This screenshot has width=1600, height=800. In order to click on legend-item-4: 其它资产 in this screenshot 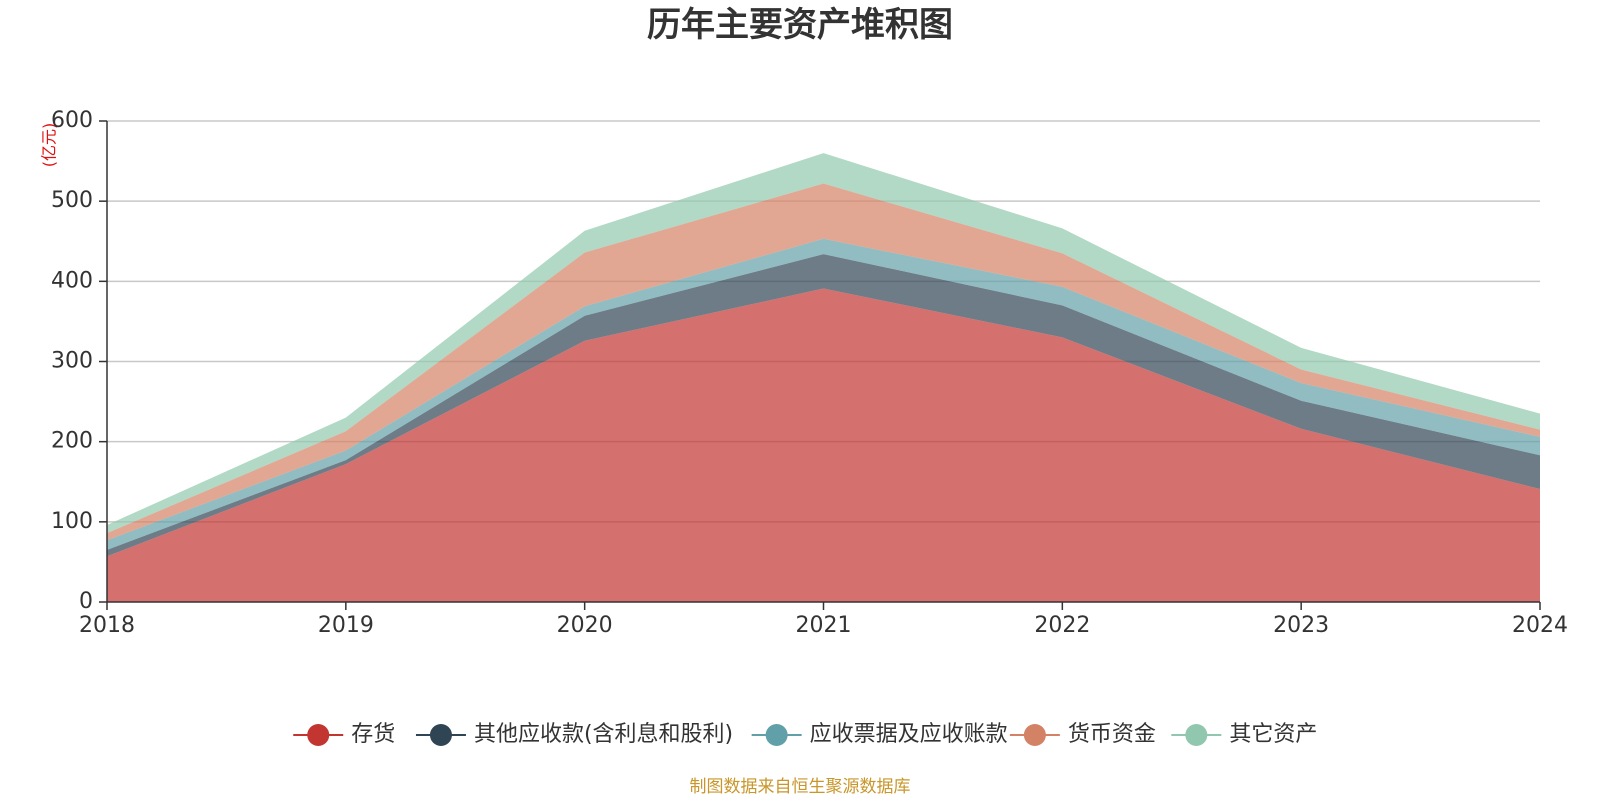, I will do `click(1244, 734)`.